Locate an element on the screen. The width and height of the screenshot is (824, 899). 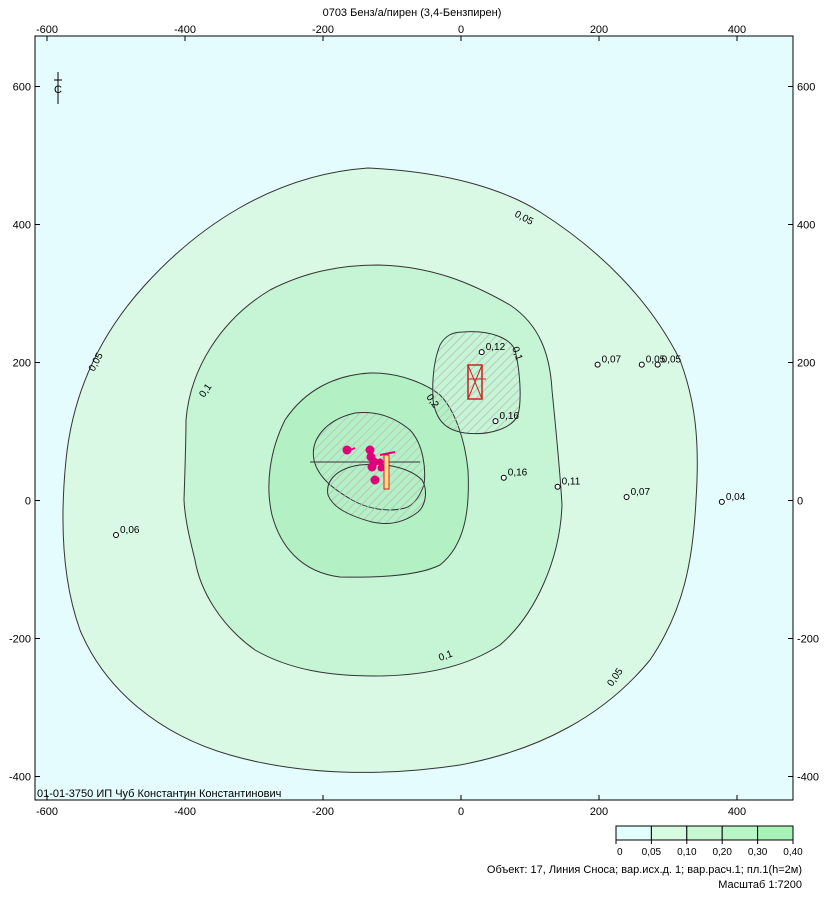
x-axis-bottom: -600 -400 -200 0 200 400 is located at coordinates (391, 806).